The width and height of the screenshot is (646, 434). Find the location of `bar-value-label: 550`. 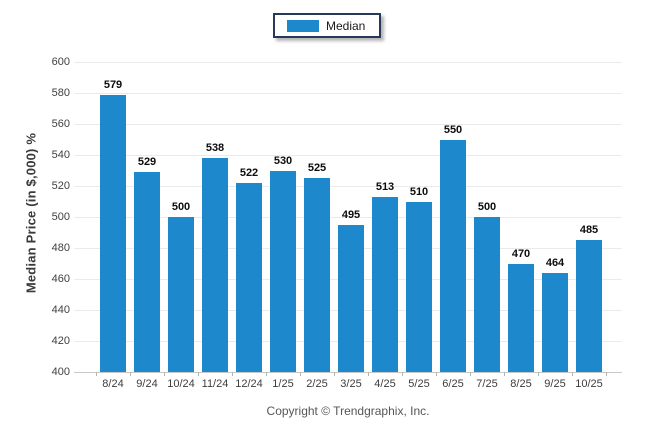

bar-value-label: 550 is located at coordinates (453, 129).